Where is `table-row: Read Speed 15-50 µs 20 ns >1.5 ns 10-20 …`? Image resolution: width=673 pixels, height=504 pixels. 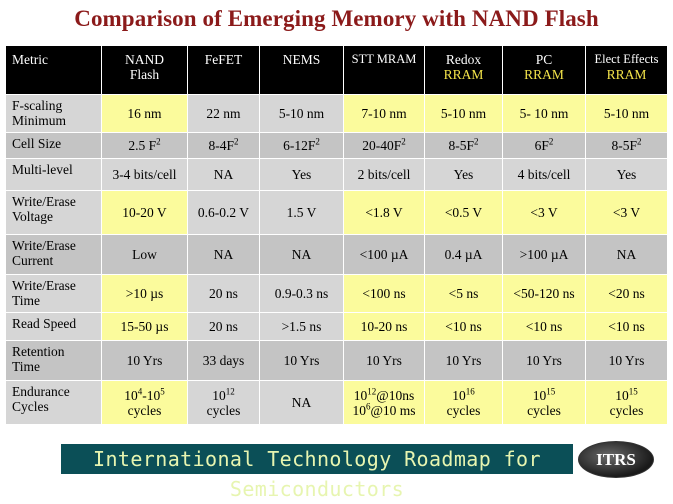 table-row: Read Speed 15-50 µs 20 ns >1.5 ns 10-20 … is located at coordinates (336, 326).